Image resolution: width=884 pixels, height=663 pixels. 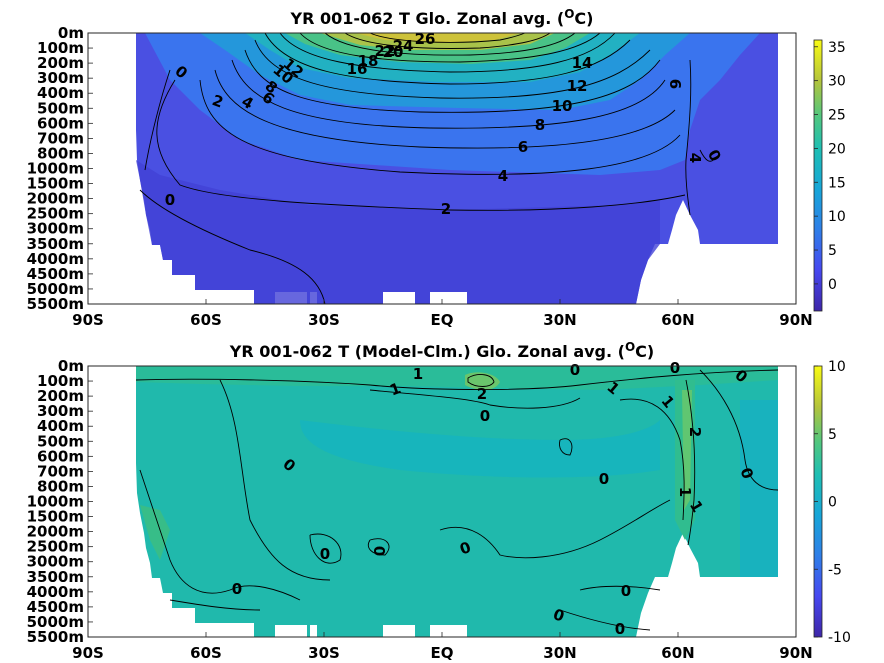 I want to click on y-tick-label: 1000m, so click(x=55, y=502).